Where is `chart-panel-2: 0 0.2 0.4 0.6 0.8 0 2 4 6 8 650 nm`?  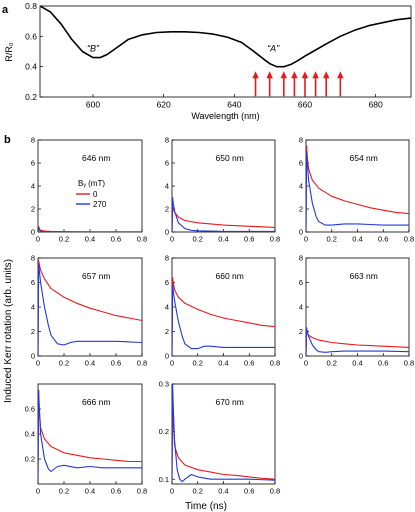 chart-panel-2: 0 0.2 0.4 0.6 0.8 0 2 4 6 8 650 nm is located at coordinates (222, 190).